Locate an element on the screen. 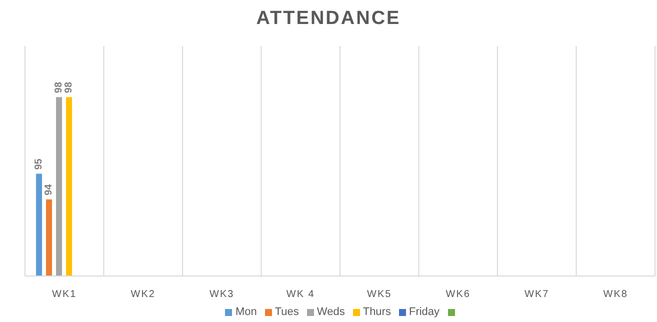 The width and height of the screenshot is (657, 322). x-tick-label: WK6 is located at coordinates (458, 294).